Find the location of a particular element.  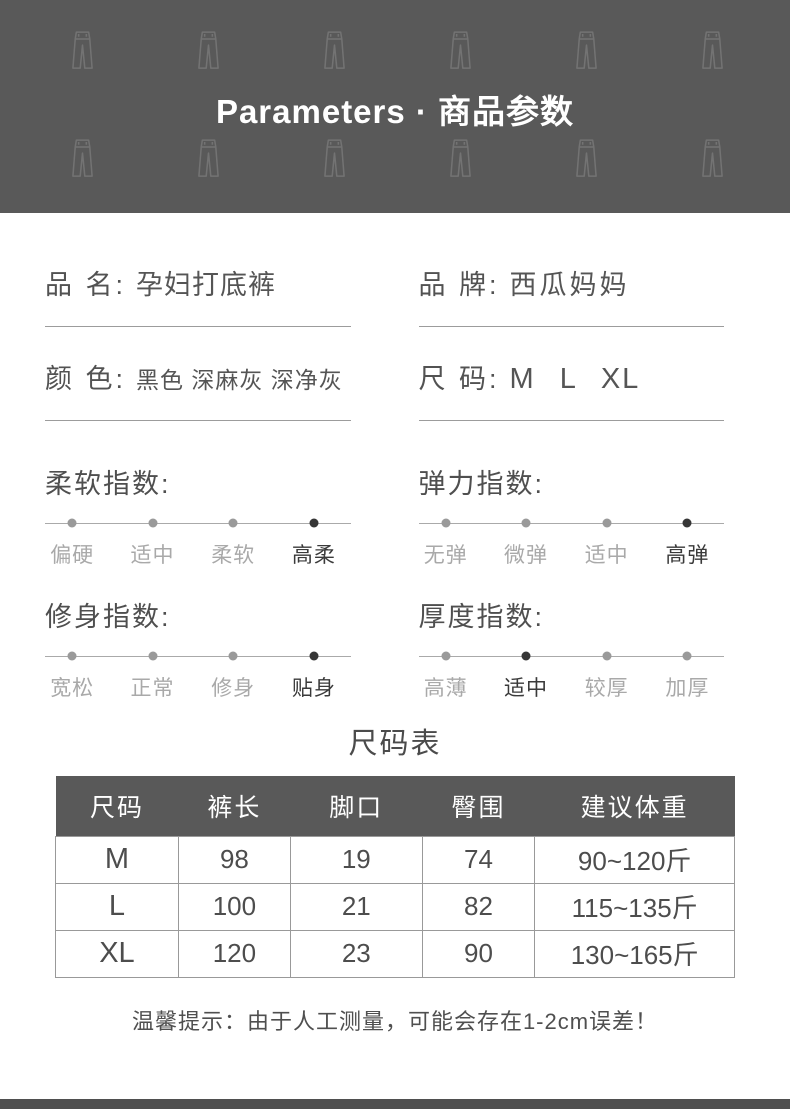

table-cell: L is located at coordinates (117, 906).